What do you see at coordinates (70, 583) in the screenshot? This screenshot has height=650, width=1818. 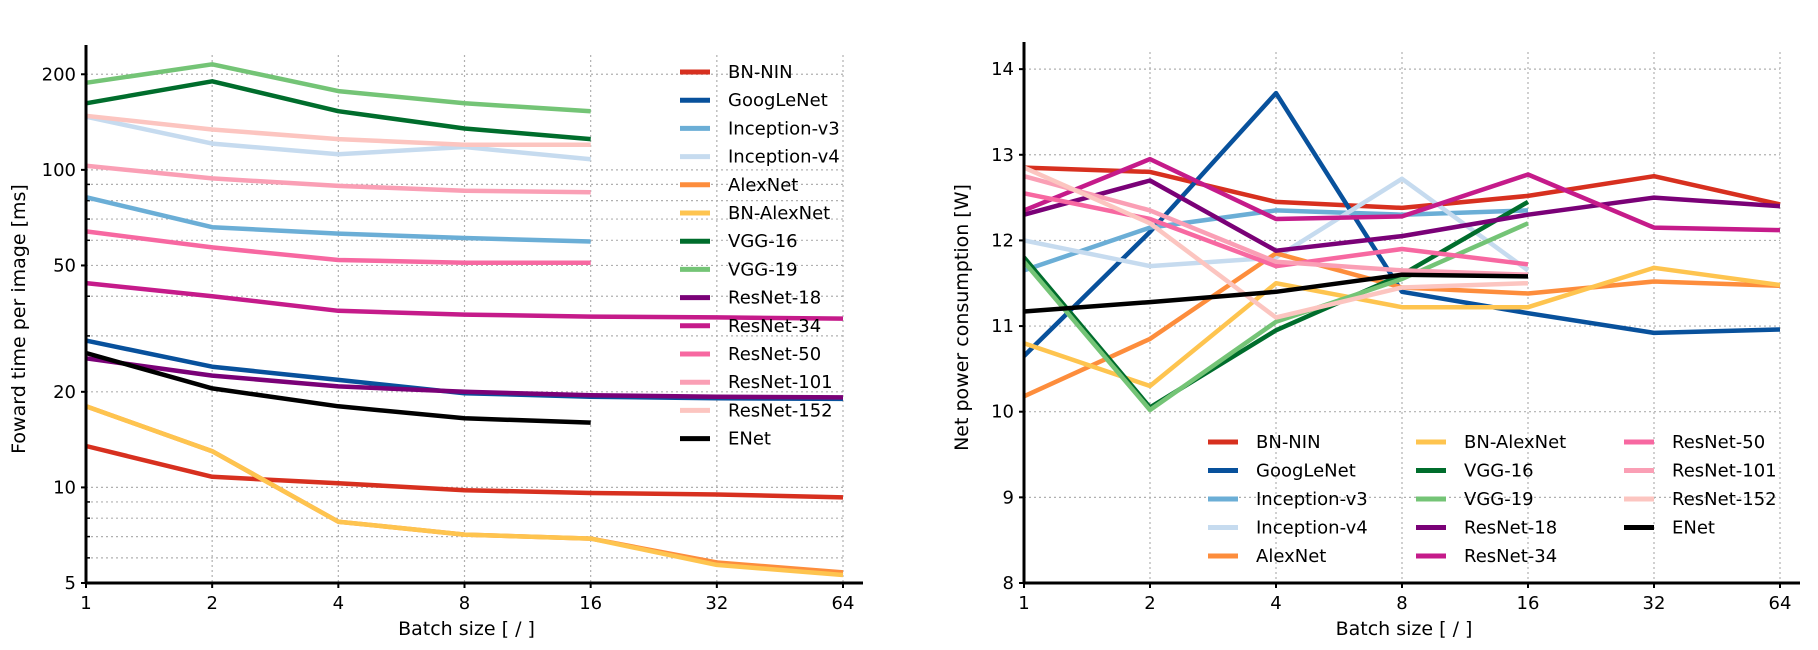 I see `y-tick-label: 5` at bounding box center [70, 583].